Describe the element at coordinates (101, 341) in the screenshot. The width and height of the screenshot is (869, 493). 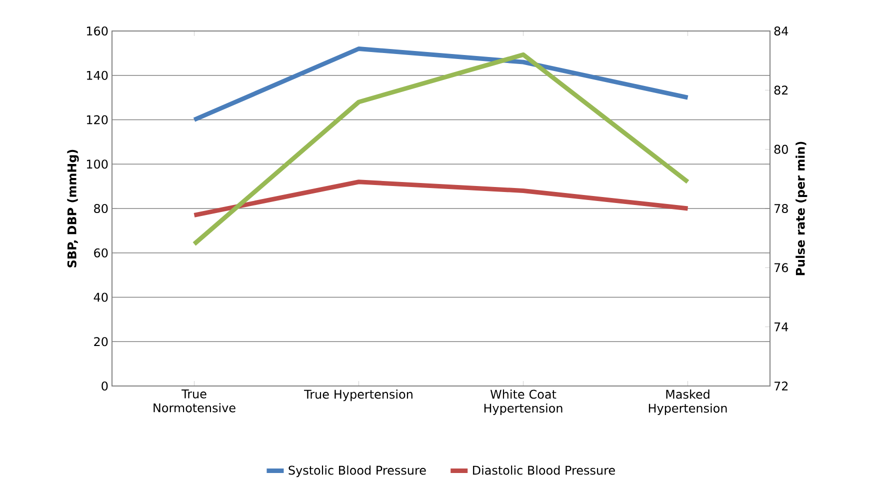
I see `y-tick-label: 20` at that location.